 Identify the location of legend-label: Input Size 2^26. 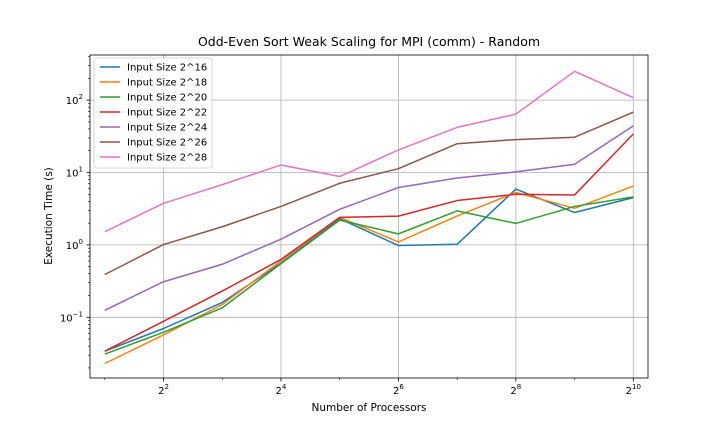
(167, 143).